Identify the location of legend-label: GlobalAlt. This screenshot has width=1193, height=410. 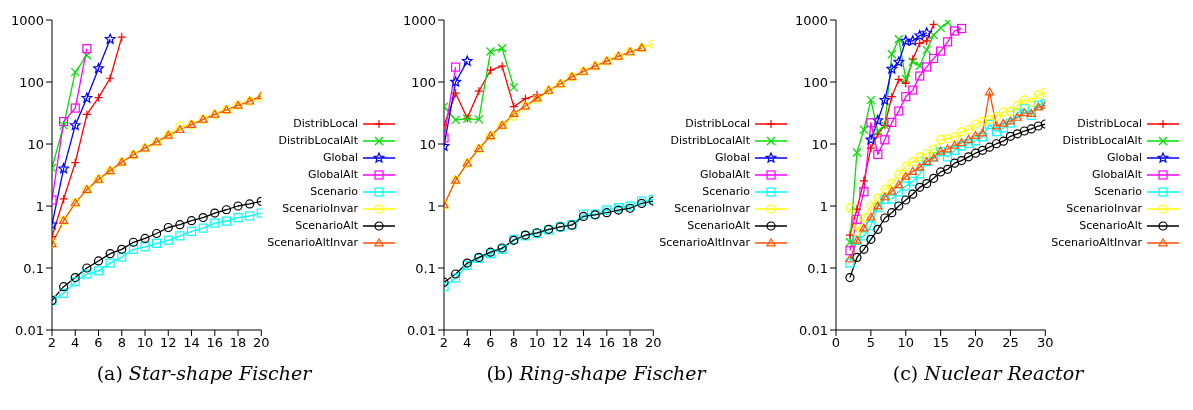
(333, 174).